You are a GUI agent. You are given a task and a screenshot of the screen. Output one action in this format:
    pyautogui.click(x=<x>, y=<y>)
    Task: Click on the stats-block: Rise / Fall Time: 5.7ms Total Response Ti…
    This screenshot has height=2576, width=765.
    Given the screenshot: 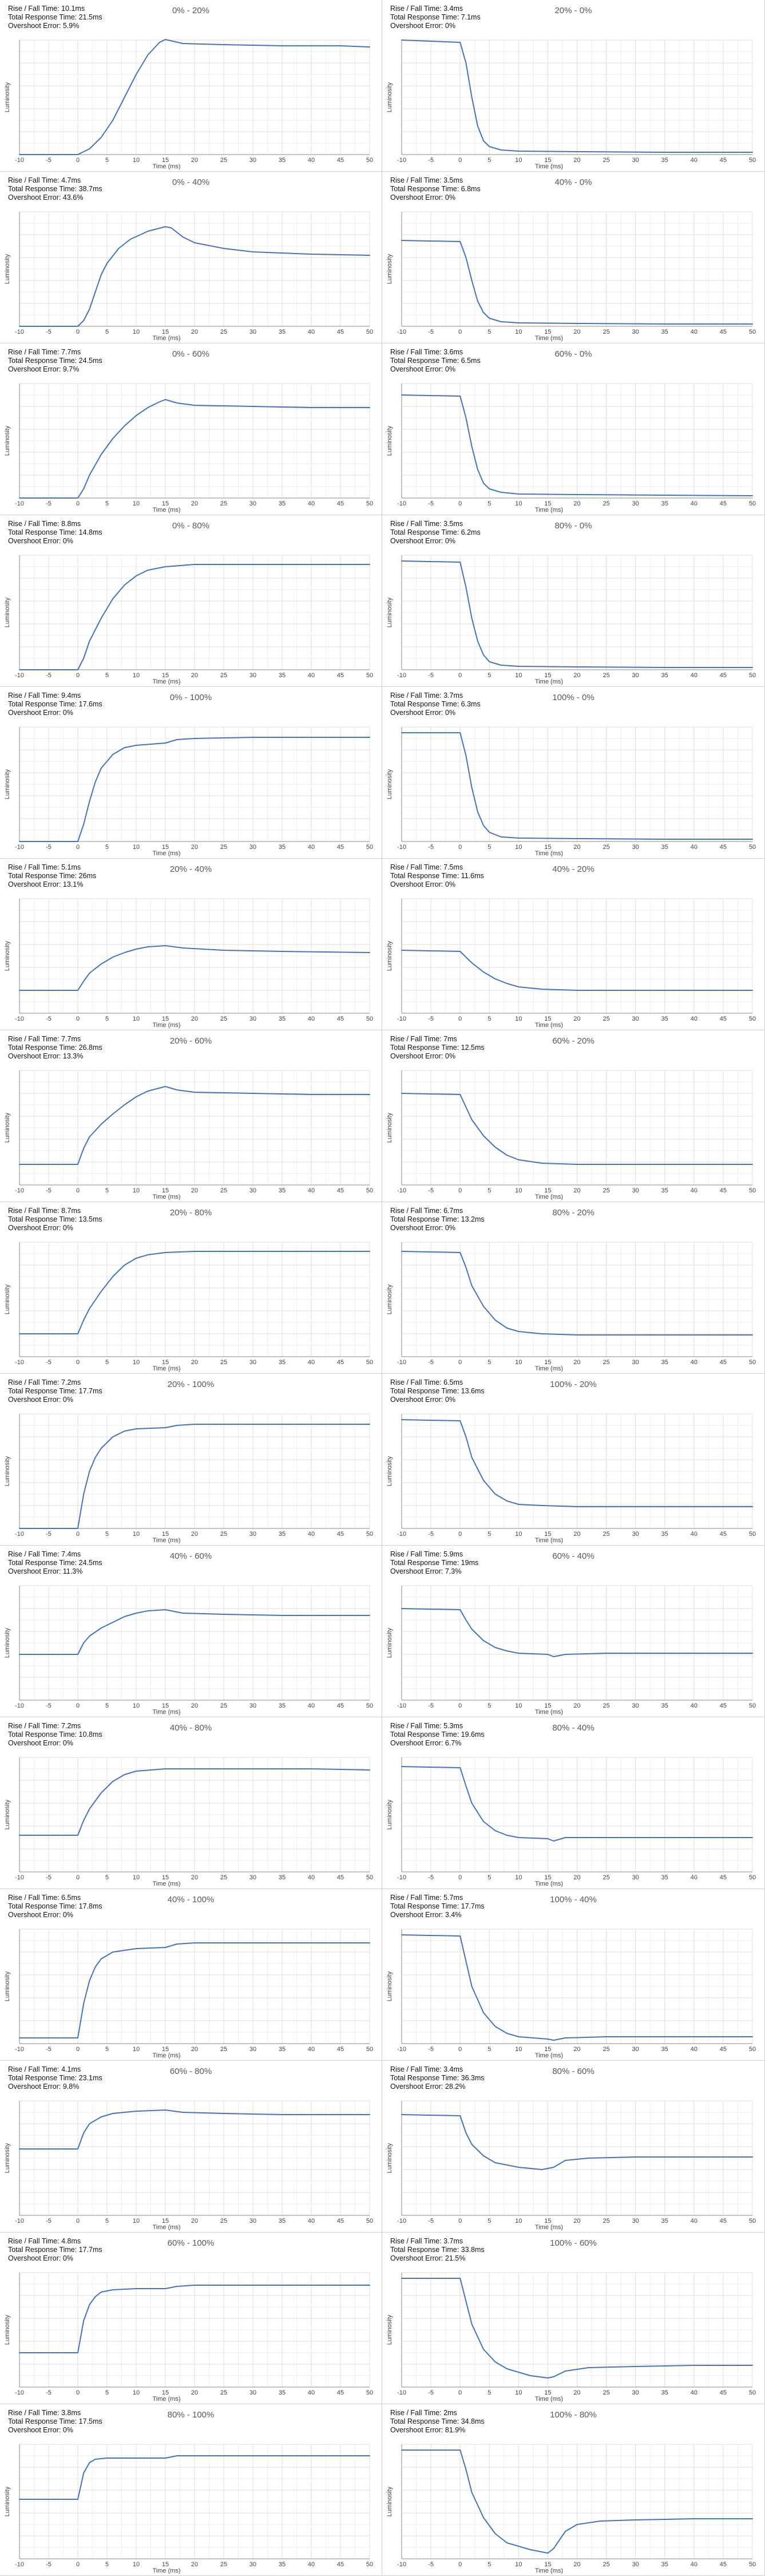 What is the action you would take?
    pyautogui.click(x=437, y=1906)
    